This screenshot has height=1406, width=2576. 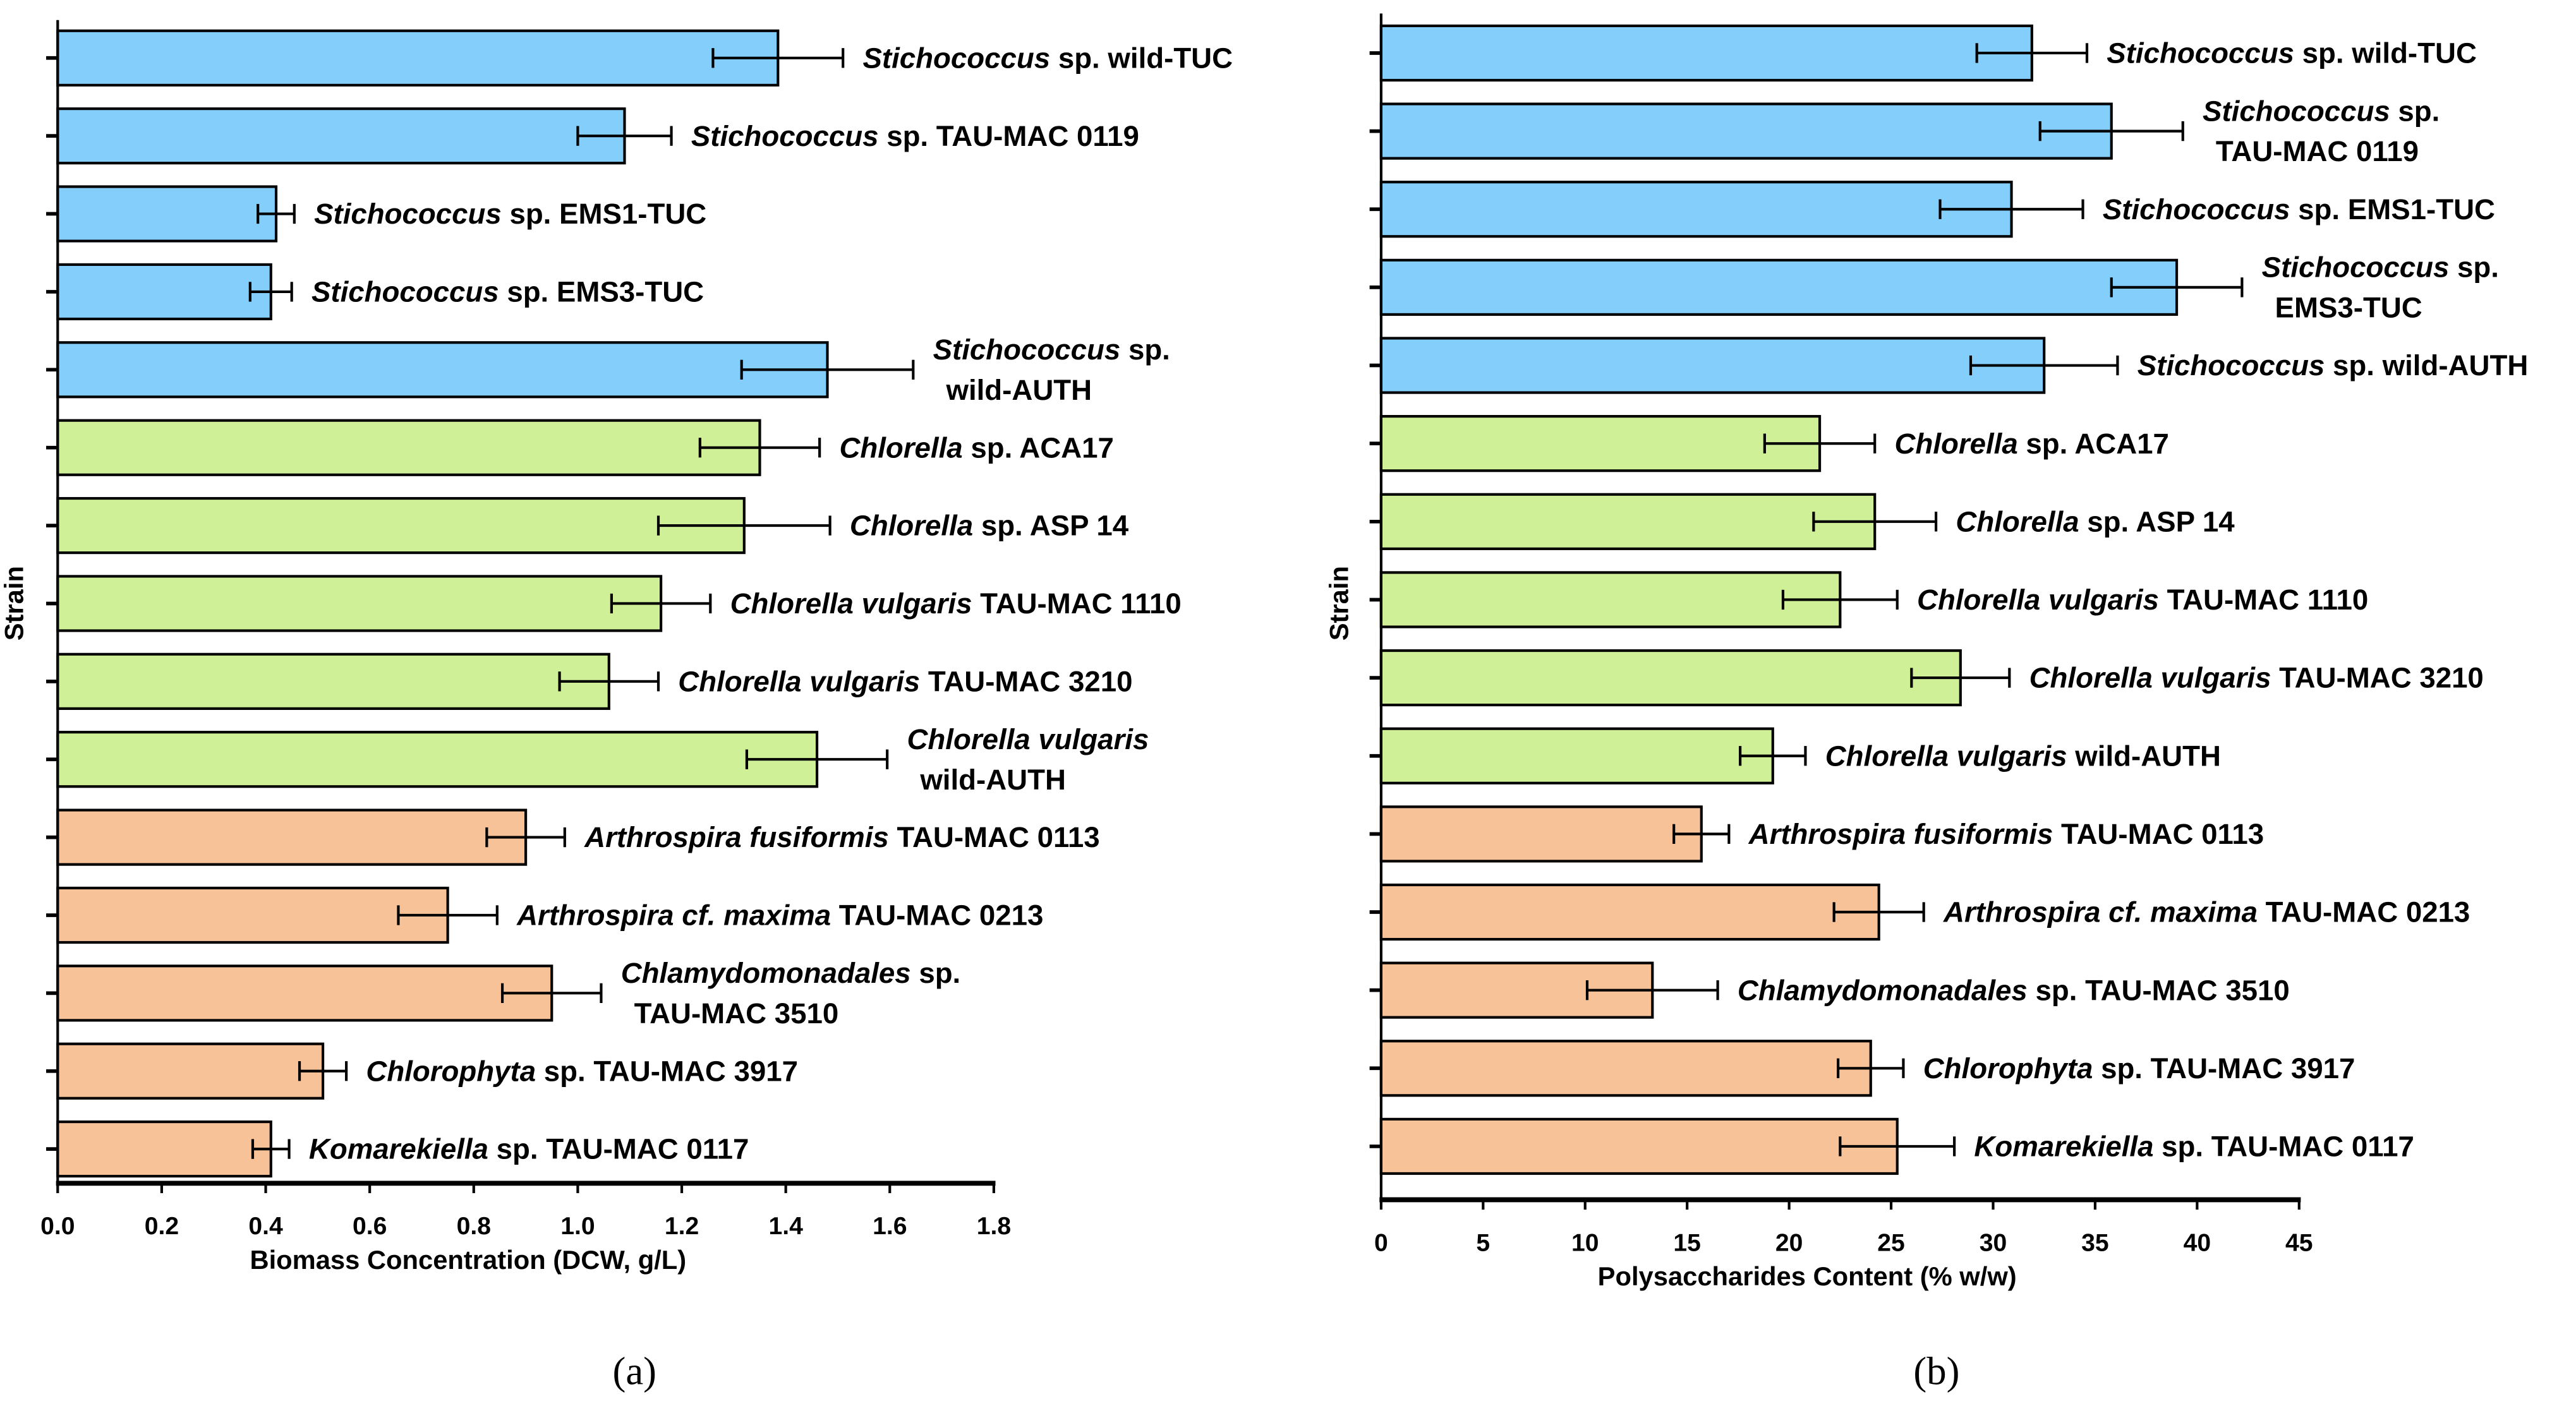 I want to click on x-tick-label: 40, so click(x=2197, y=1243).